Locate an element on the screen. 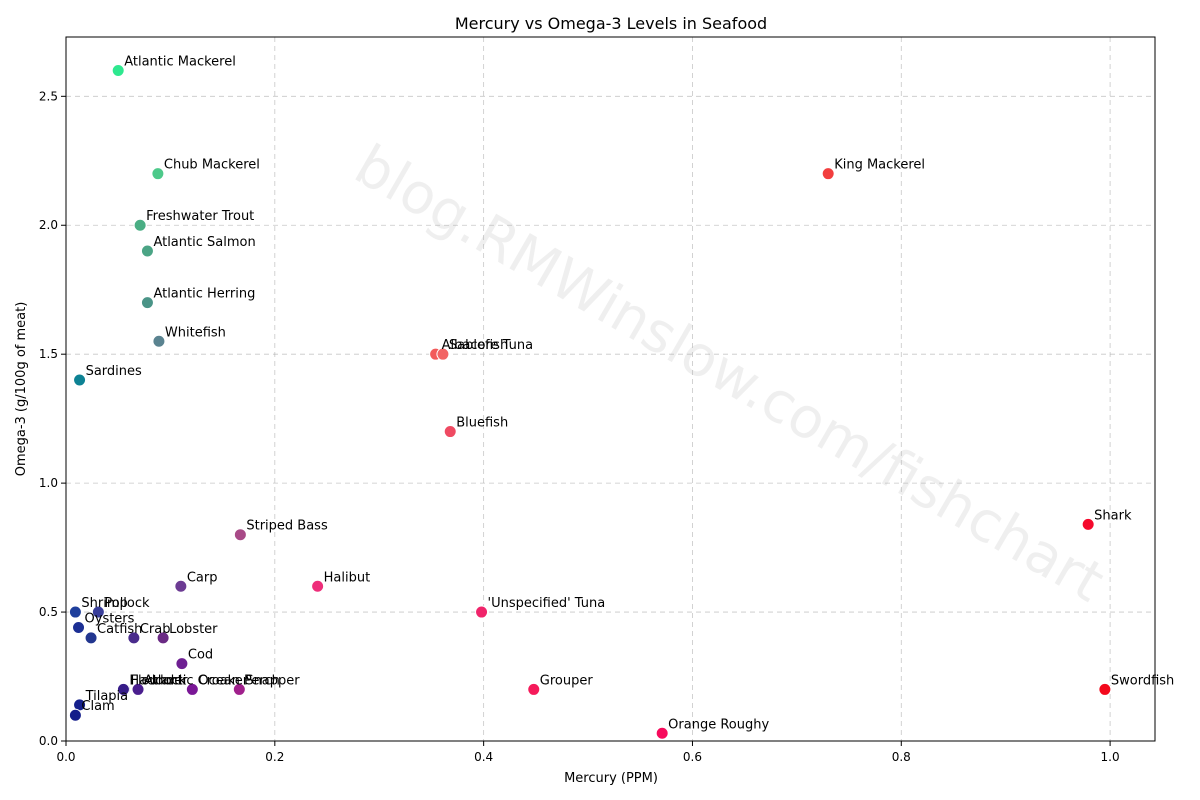  point-label: Clam is located at coordinates (97, 706).